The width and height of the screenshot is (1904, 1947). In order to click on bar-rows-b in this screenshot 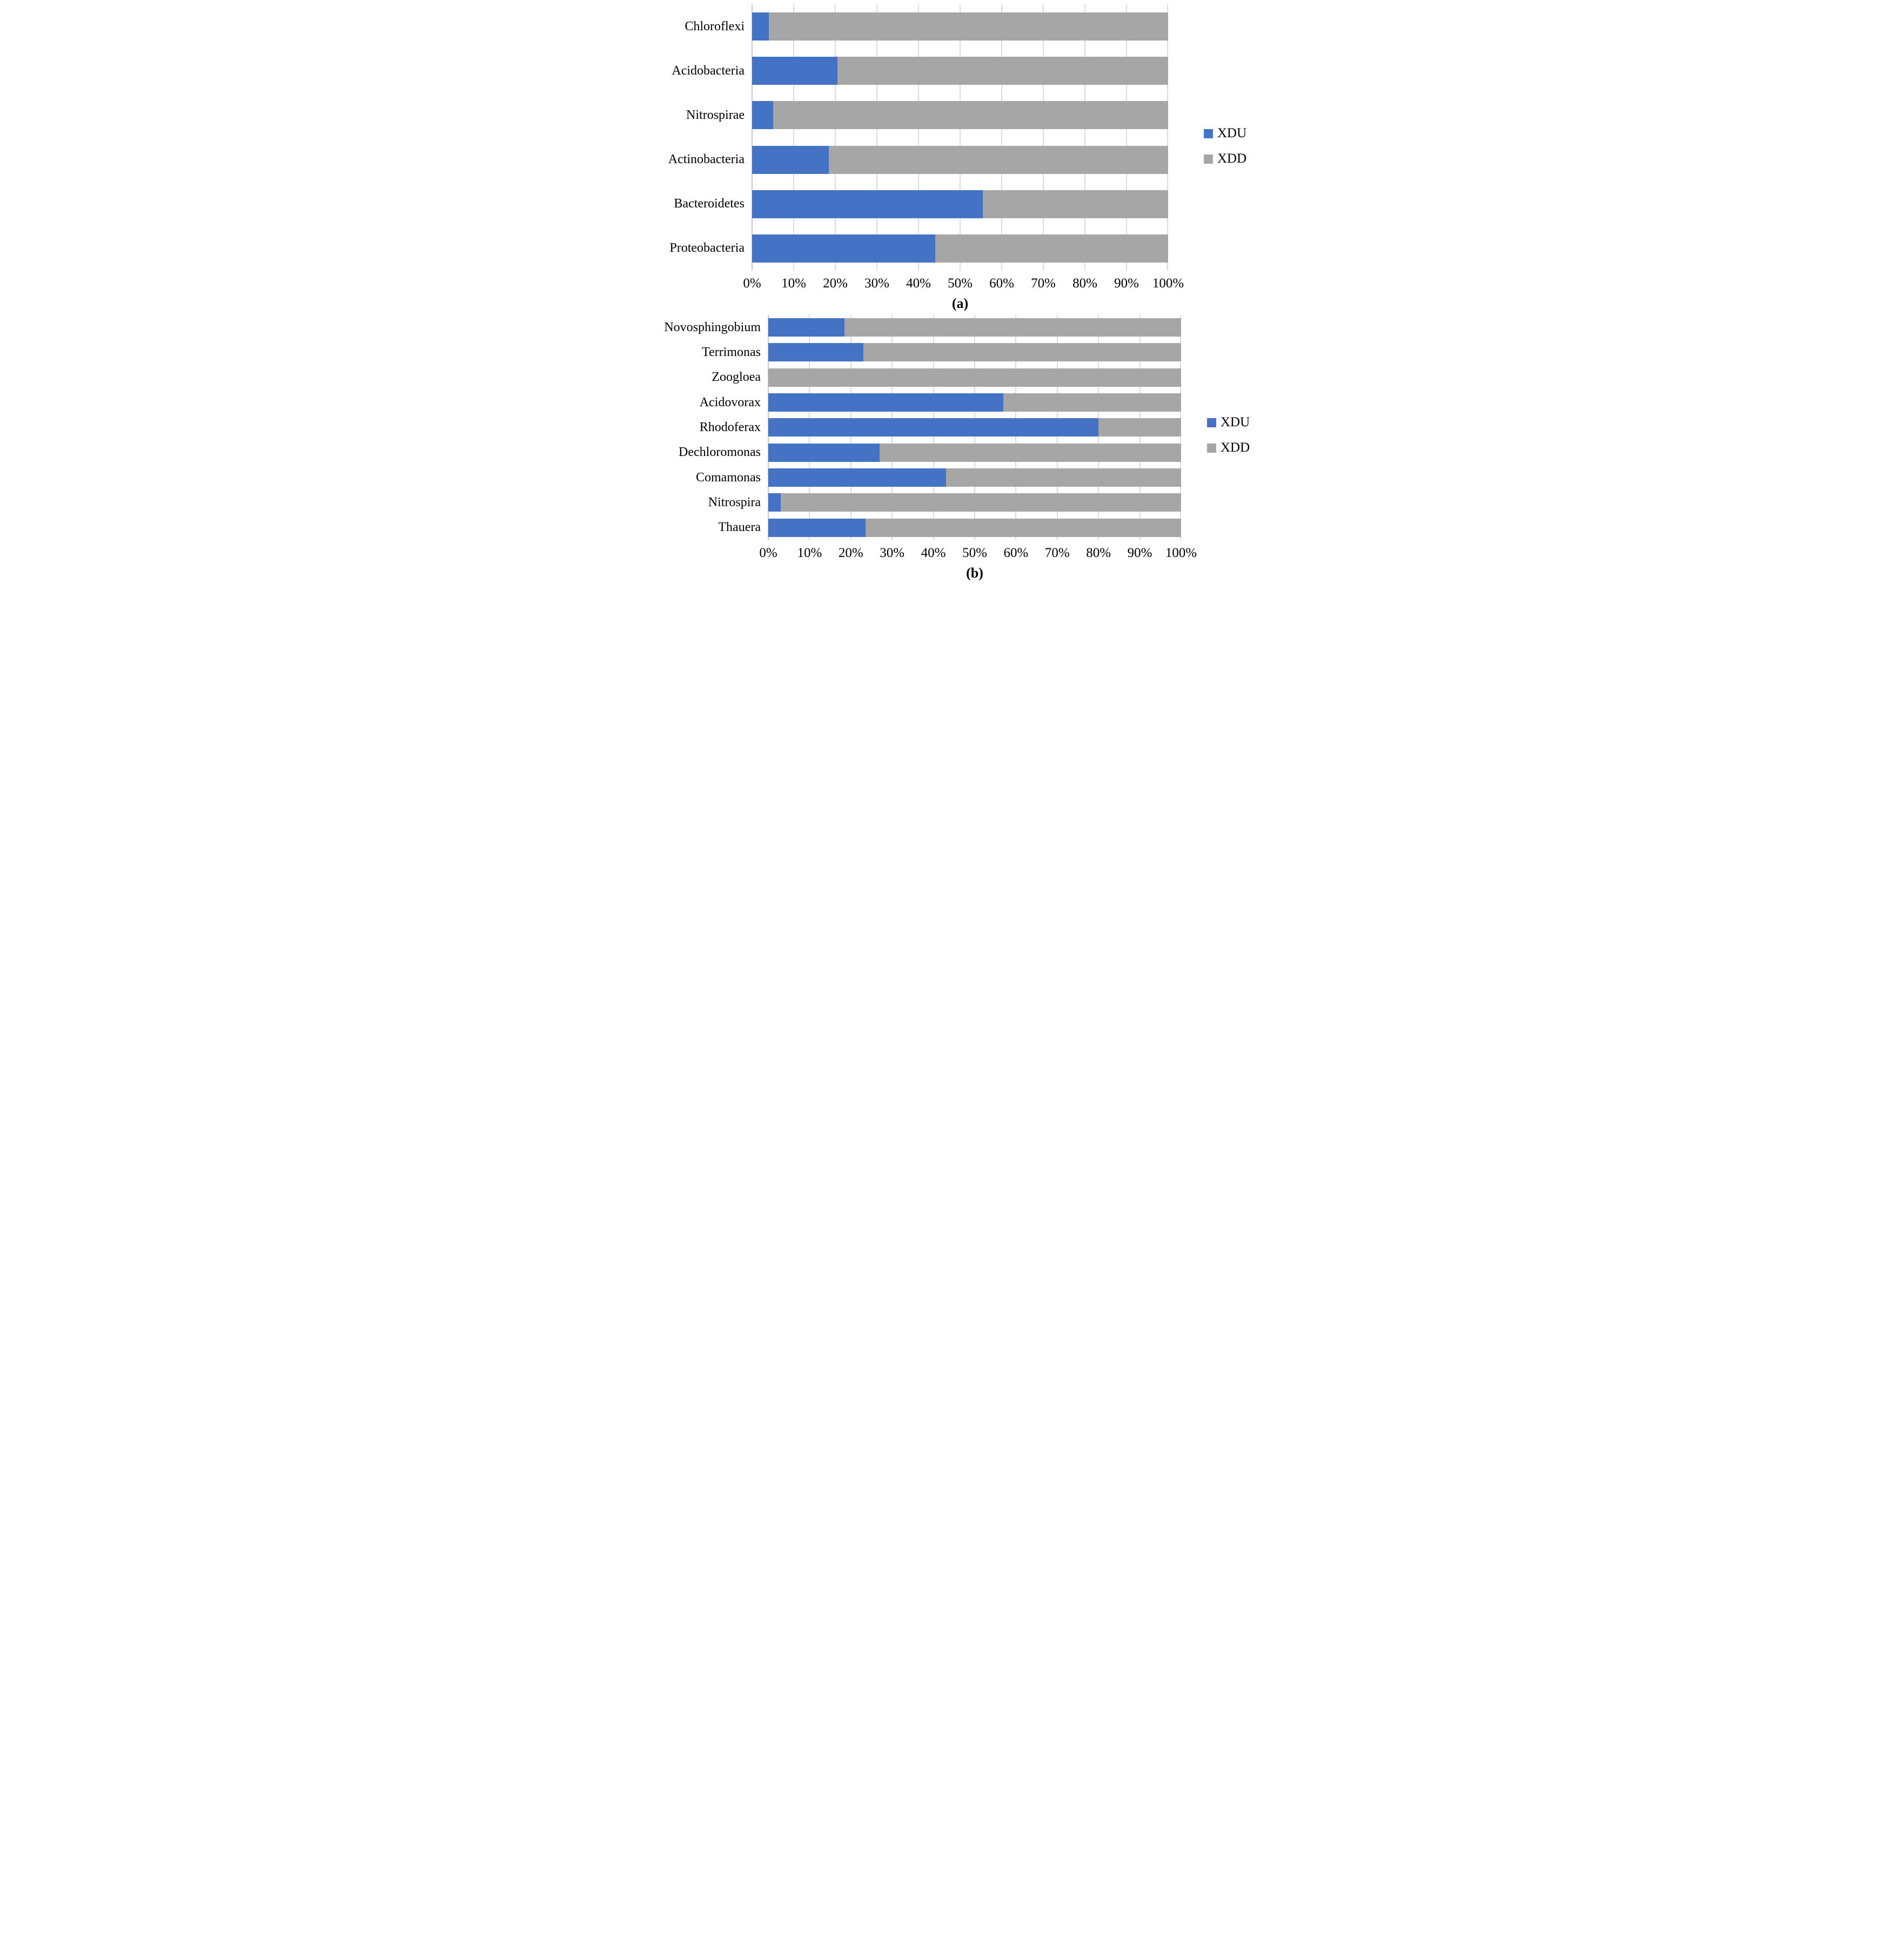, I will do `click(974, 427)`.